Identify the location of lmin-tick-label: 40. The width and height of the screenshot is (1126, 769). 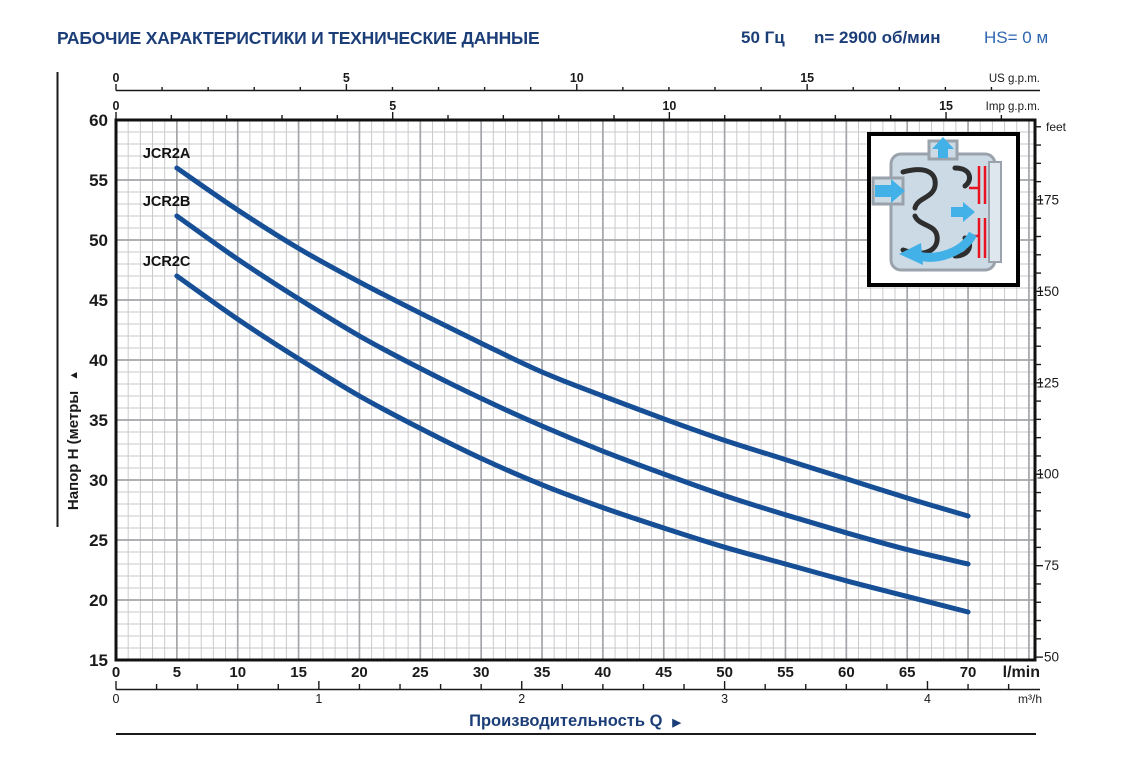
(603, 672).